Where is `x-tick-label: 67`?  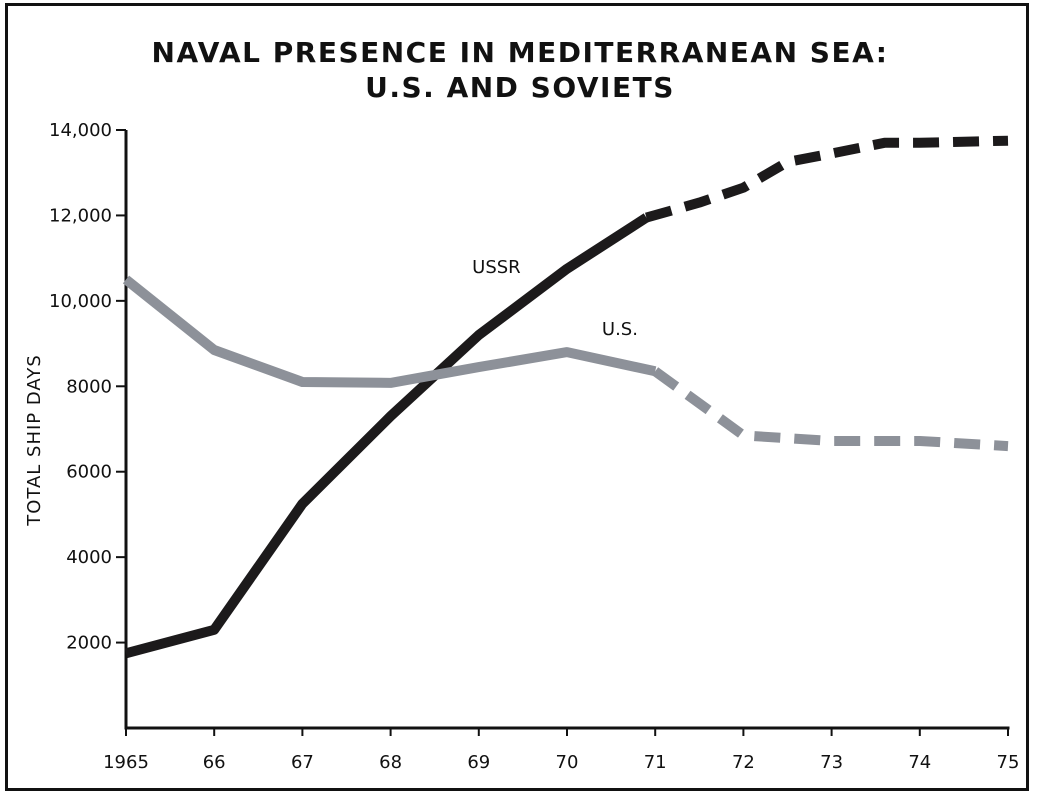 x-tick-label: 67 is located at coordinates (302, 762).